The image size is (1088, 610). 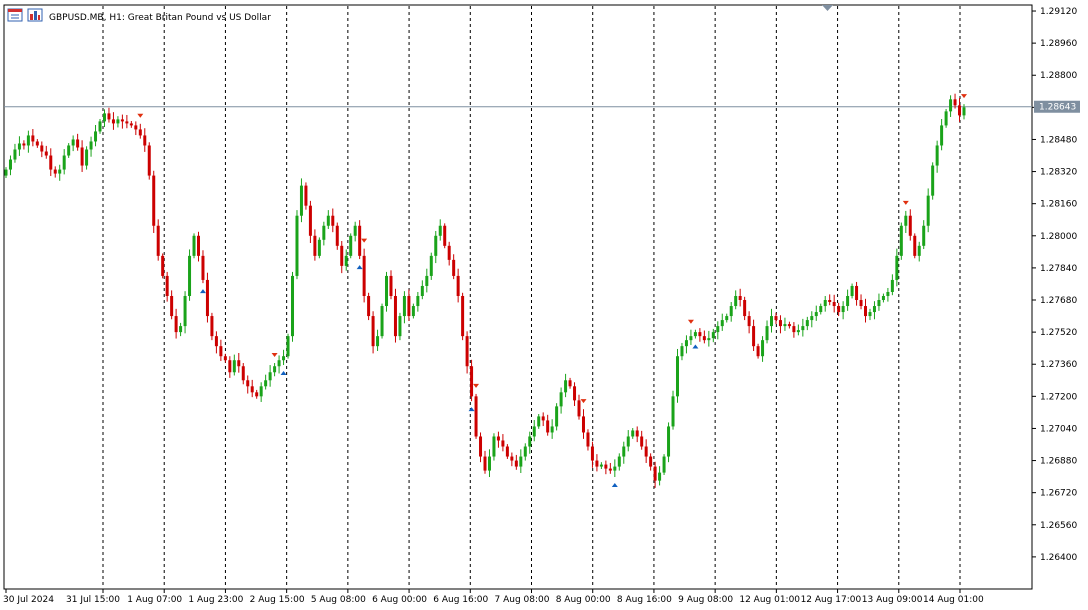 What do you see at coordinates (15, 15) in the screenshot?
I see `price-table-icon` at bounding box center [15, 15].